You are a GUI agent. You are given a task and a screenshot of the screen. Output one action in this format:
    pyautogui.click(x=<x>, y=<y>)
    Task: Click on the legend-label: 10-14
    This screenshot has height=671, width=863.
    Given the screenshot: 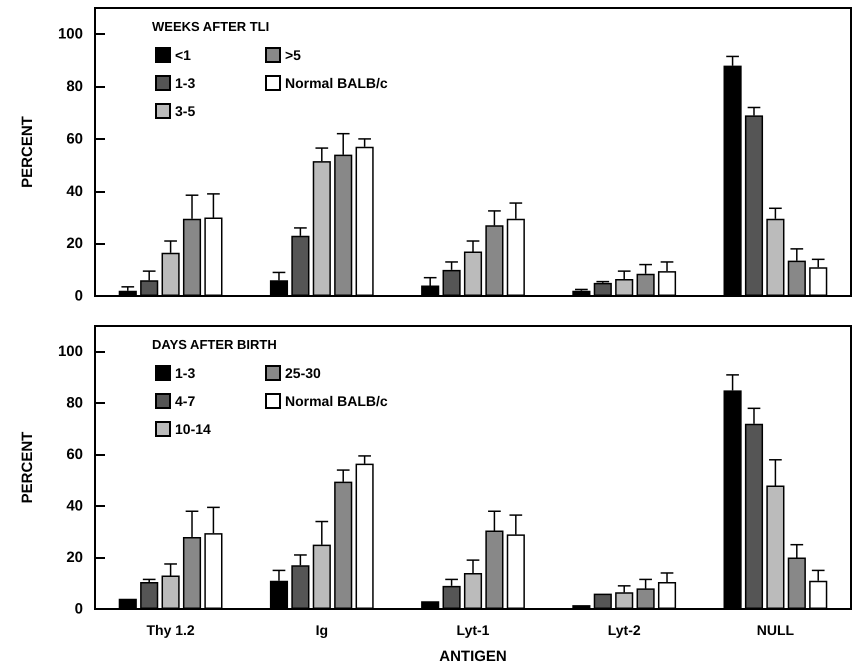 What is the action you would take?
    pyautogui.click(x=193, y=429)
    